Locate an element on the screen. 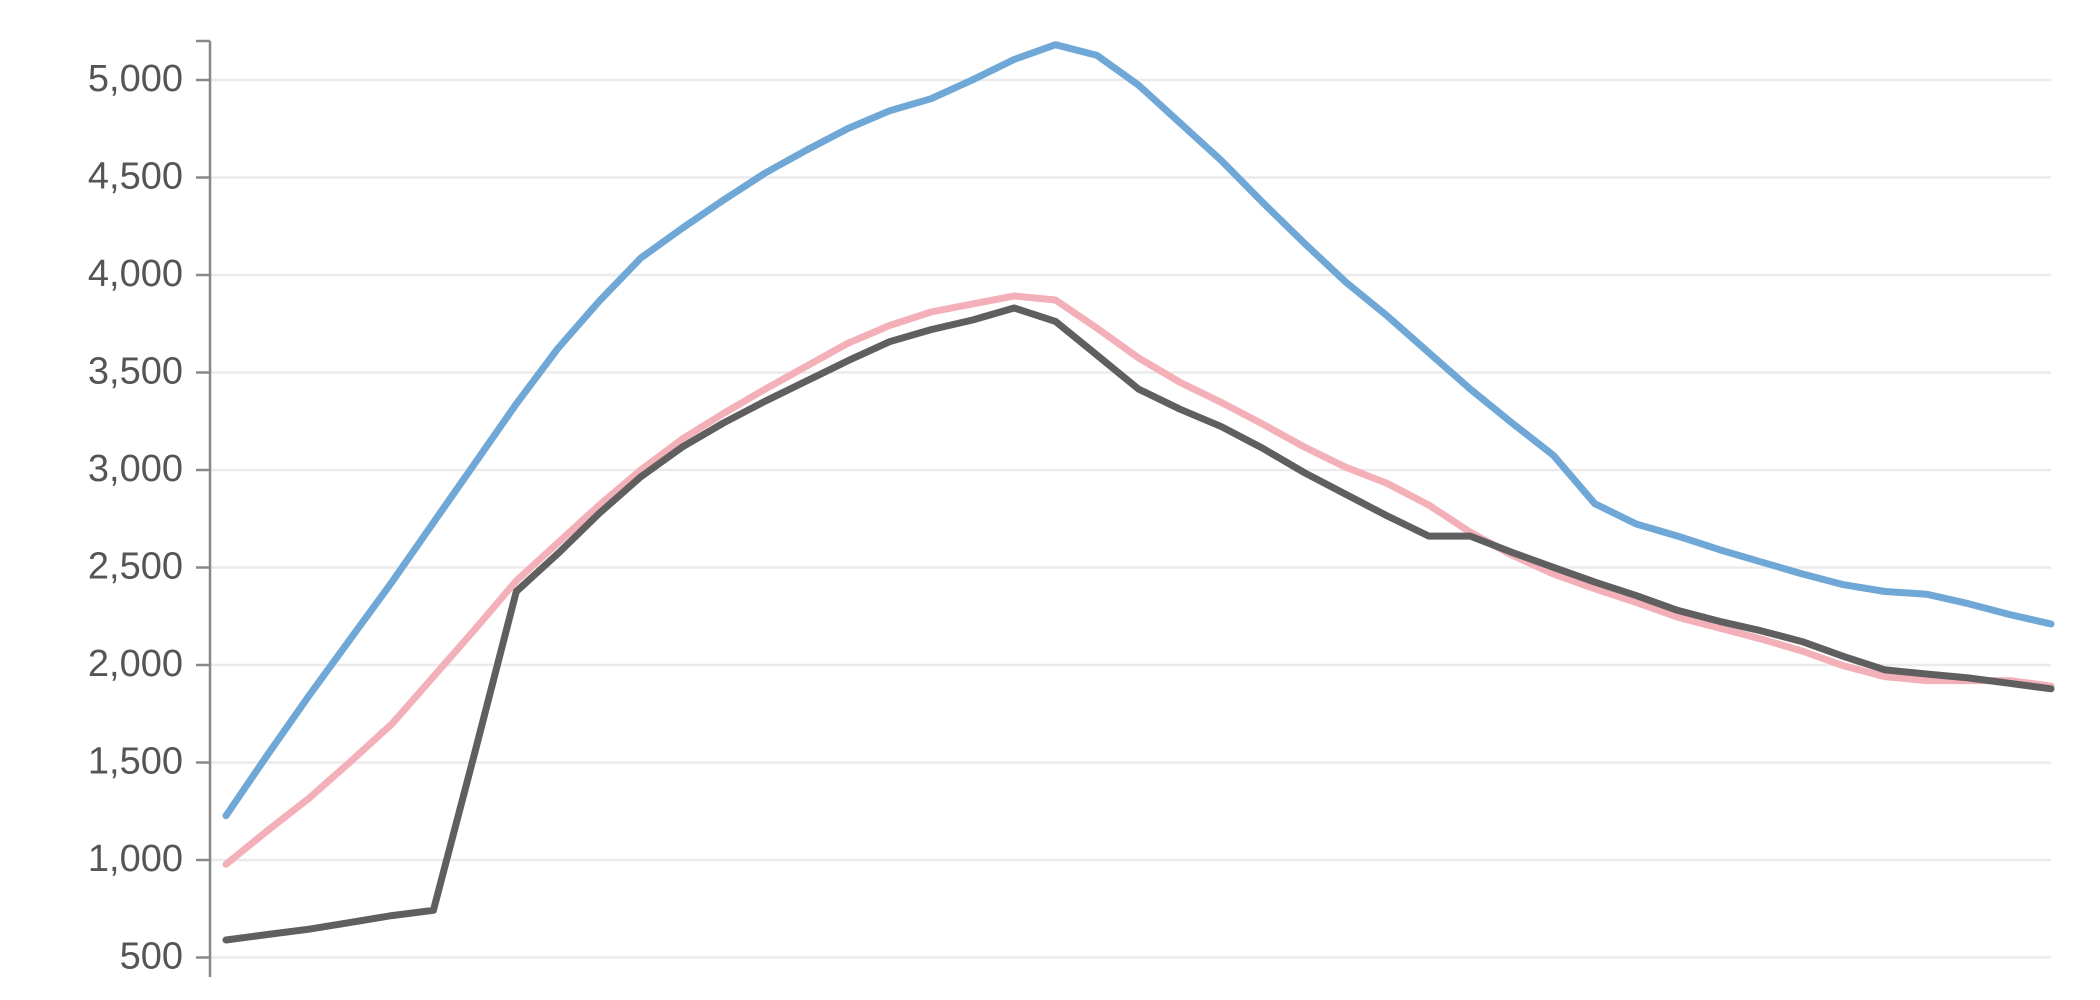 The height and width of the screenshot is (1000, 2100). y-tick-label: 1,000 is located at coordinates (135, 859).